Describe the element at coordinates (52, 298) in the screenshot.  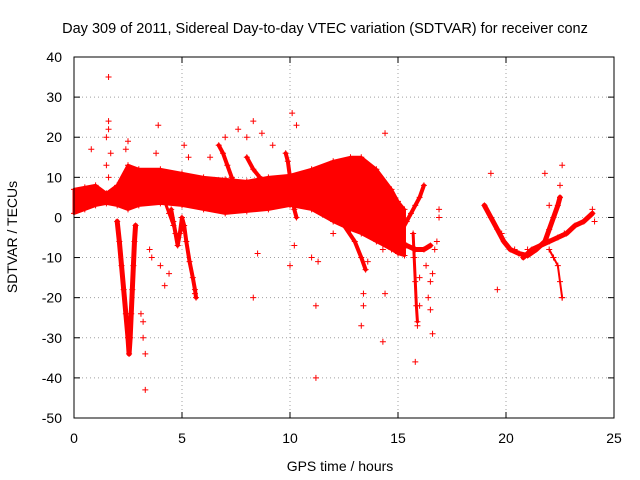
I see `y-tick-label: -20` at that location.